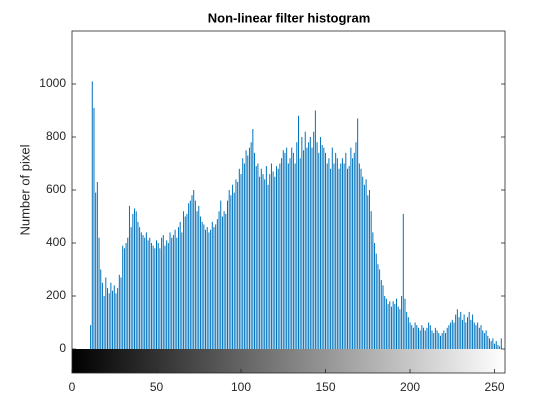  I want to click on y-tick-label: 600, so click(56, 189).